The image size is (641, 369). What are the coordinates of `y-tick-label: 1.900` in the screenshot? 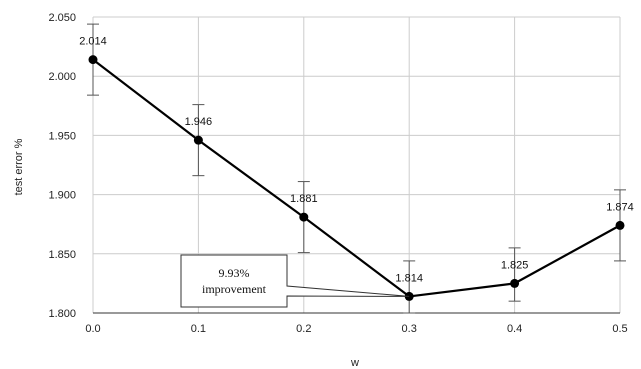 It's located at (62, 196).